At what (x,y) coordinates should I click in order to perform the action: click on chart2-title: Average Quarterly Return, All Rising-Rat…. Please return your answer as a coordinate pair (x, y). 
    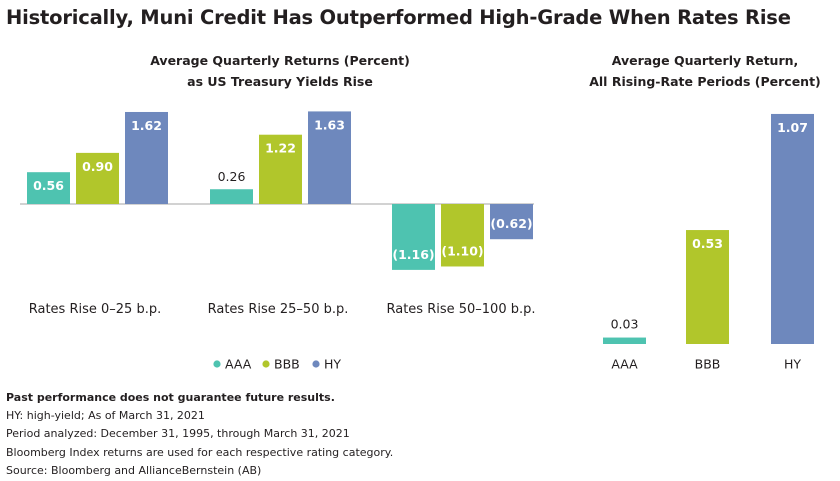
    Looking at the image, I should click on (700, 71).